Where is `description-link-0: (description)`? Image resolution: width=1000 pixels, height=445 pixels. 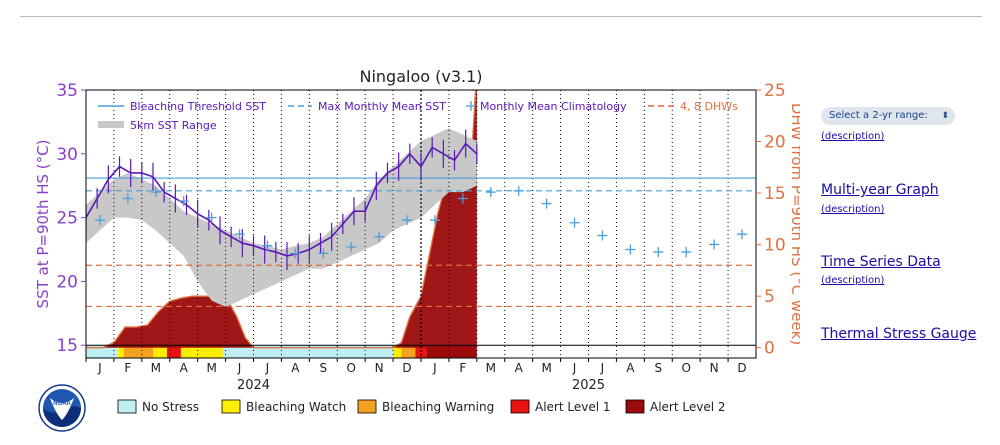 description-link-0: (description) is located at coordinates (853, 136).